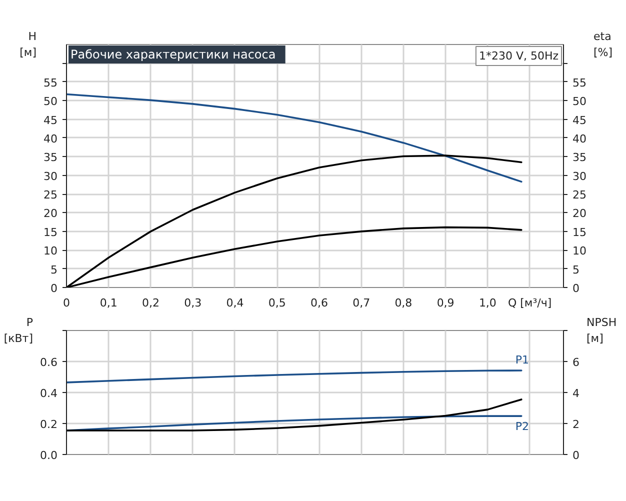 The image size is (626, 501). Describe the element at coordinates (319, 303) in the screenshot. I see `x-tick-label: 0,6` at that location.